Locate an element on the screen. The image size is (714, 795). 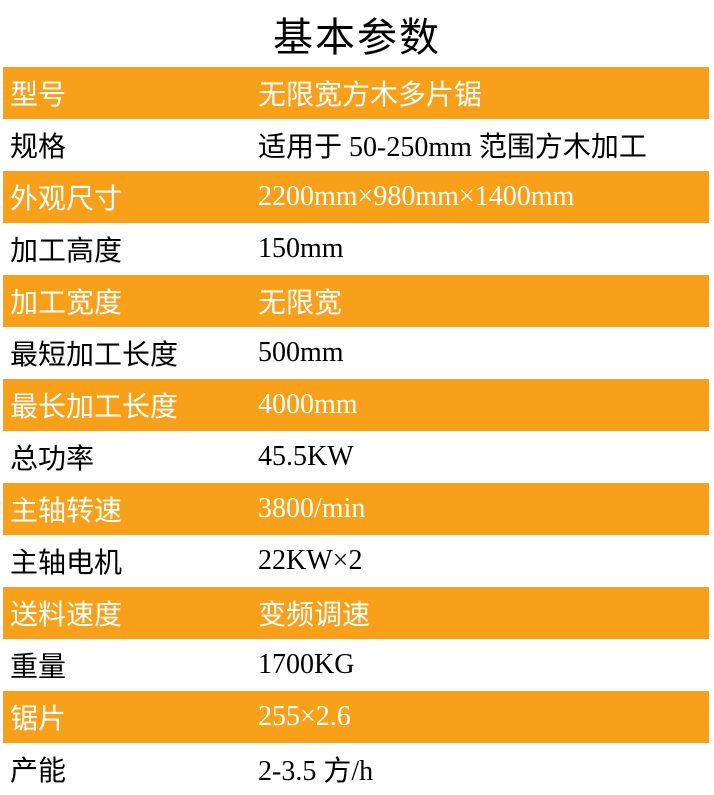
spec-value: 2200mm×980mm×1400mm is located at coordinates (416, 196).